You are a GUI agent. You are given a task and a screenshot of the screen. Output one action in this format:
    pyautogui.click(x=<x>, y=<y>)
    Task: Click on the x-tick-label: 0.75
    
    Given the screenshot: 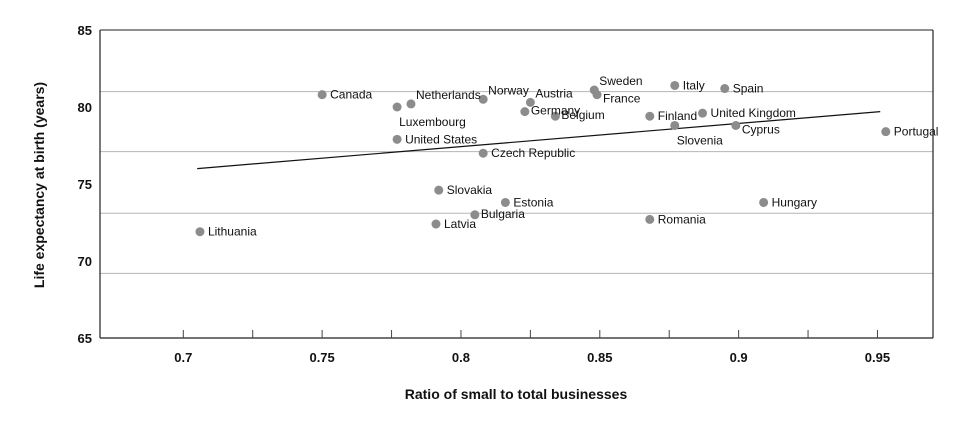 What is the action you would take?
    pyautogui.click(x=321, y=357)
    